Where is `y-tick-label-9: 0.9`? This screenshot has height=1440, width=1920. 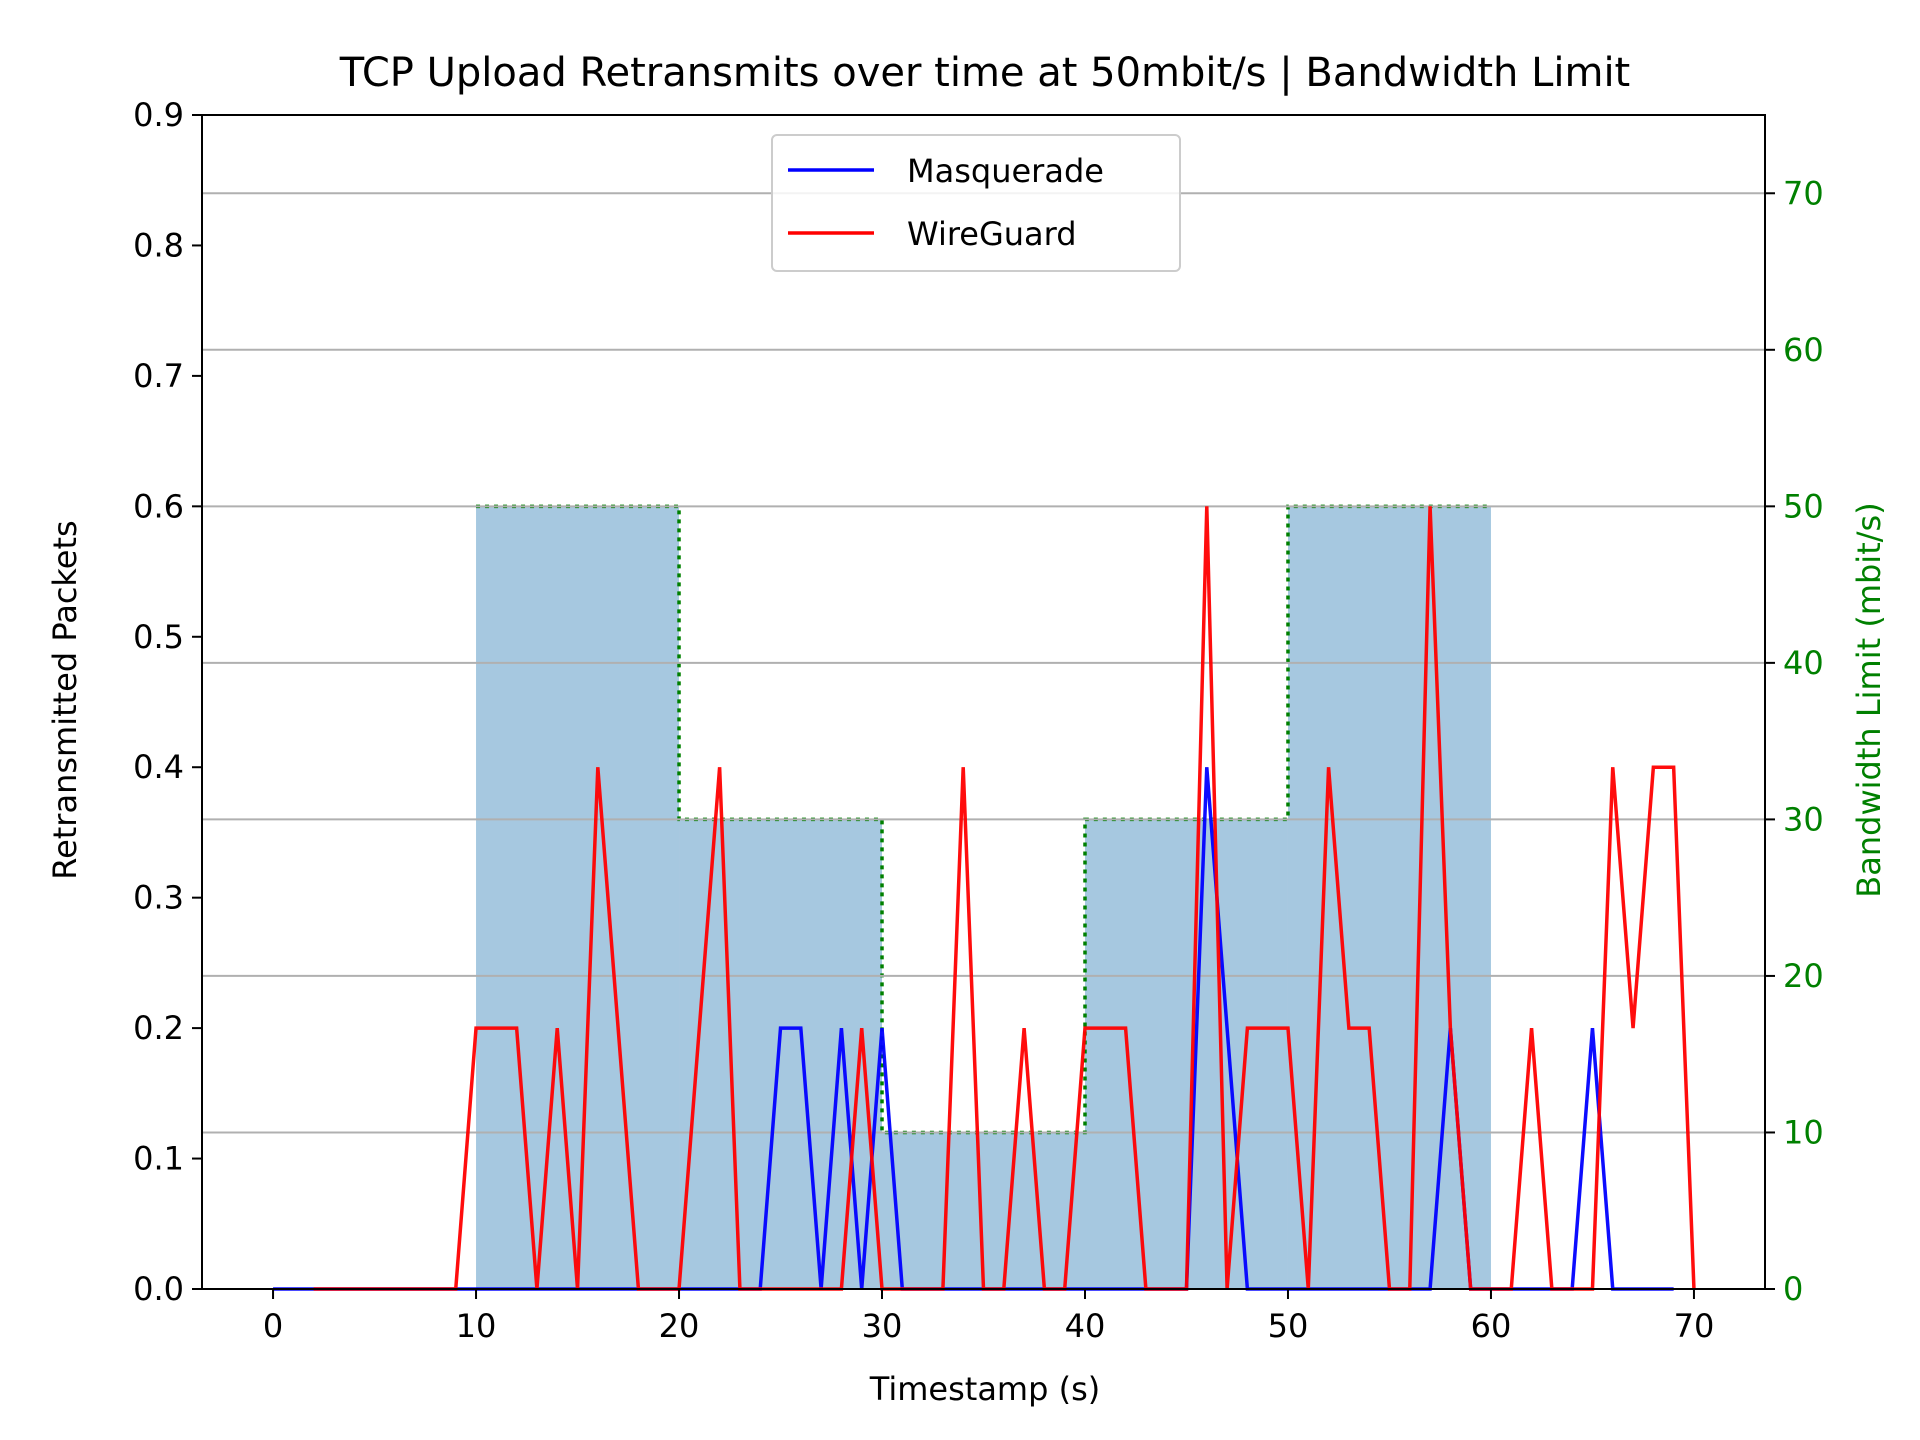 y-tick-label-9: 0.9 is located at coordinates (158, 115).